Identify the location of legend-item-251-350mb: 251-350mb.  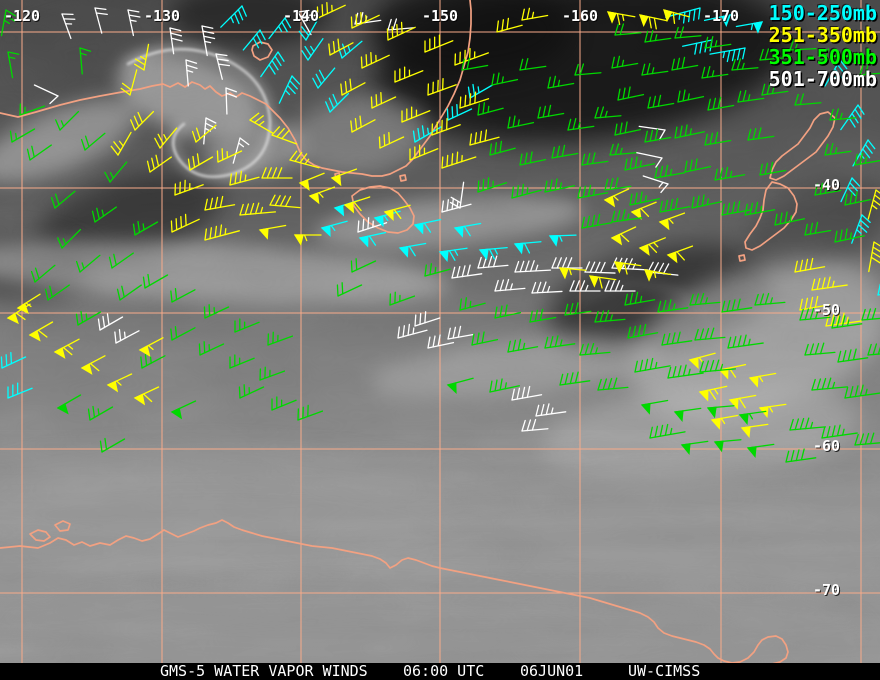
(822, 35).